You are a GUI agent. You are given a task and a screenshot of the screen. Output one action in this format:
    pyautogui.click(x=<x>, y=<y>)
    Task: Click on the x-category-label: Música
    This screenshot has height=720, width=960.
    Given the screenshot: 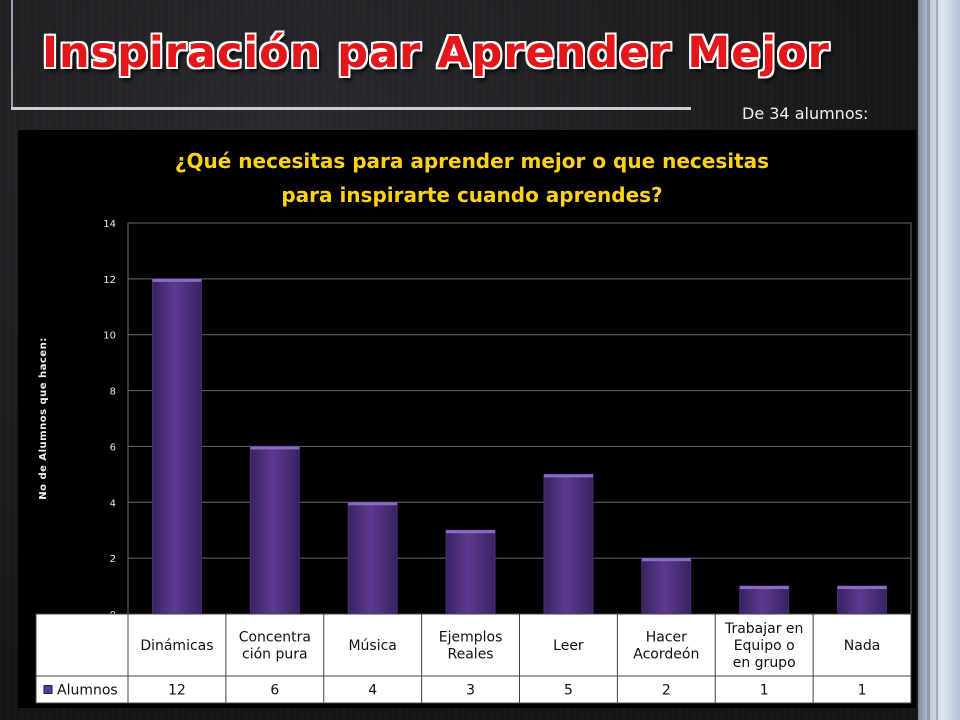 What is the action you would take?
    pyautogui.click(x=372, y=646)
    